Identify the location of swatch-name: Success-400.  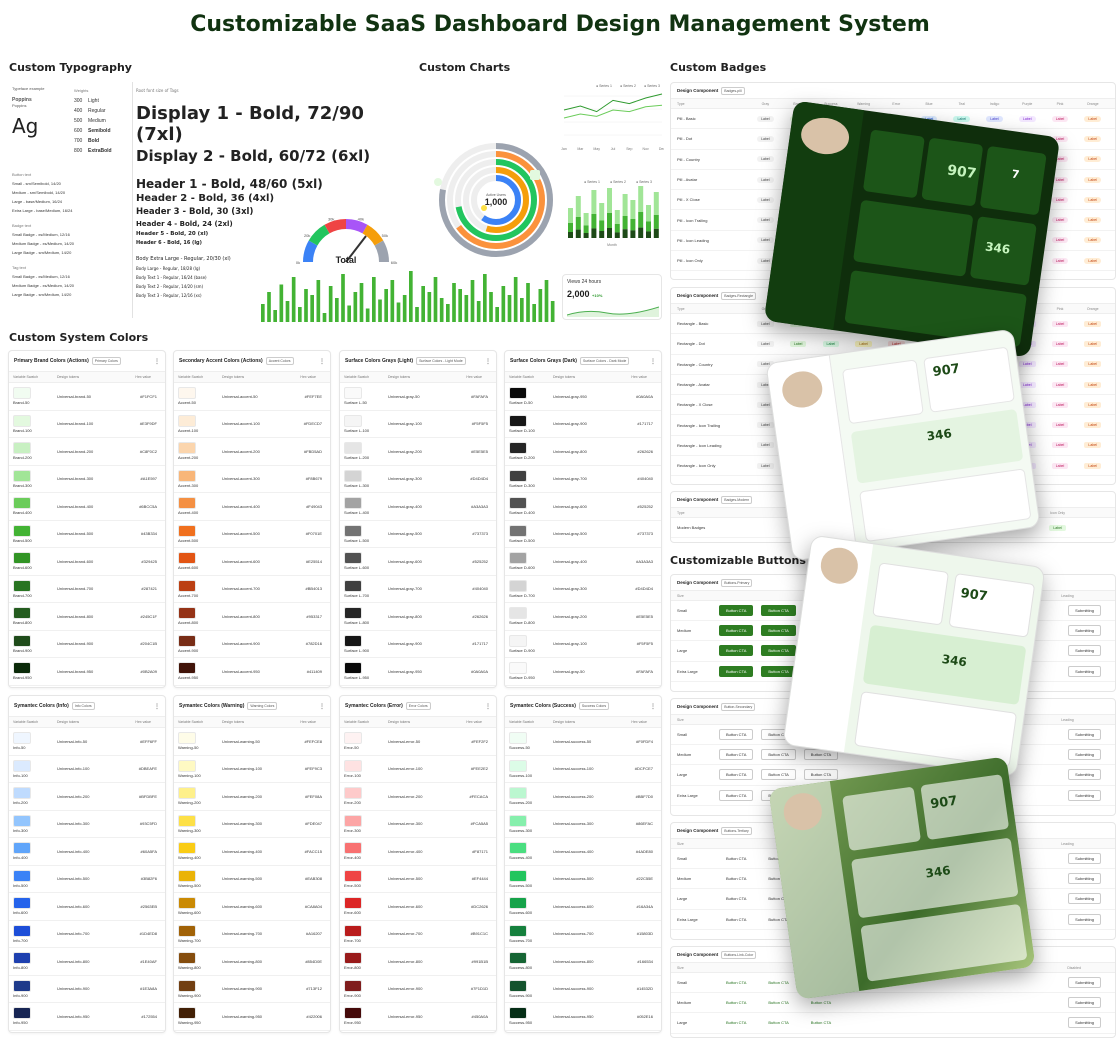
(521, 858).